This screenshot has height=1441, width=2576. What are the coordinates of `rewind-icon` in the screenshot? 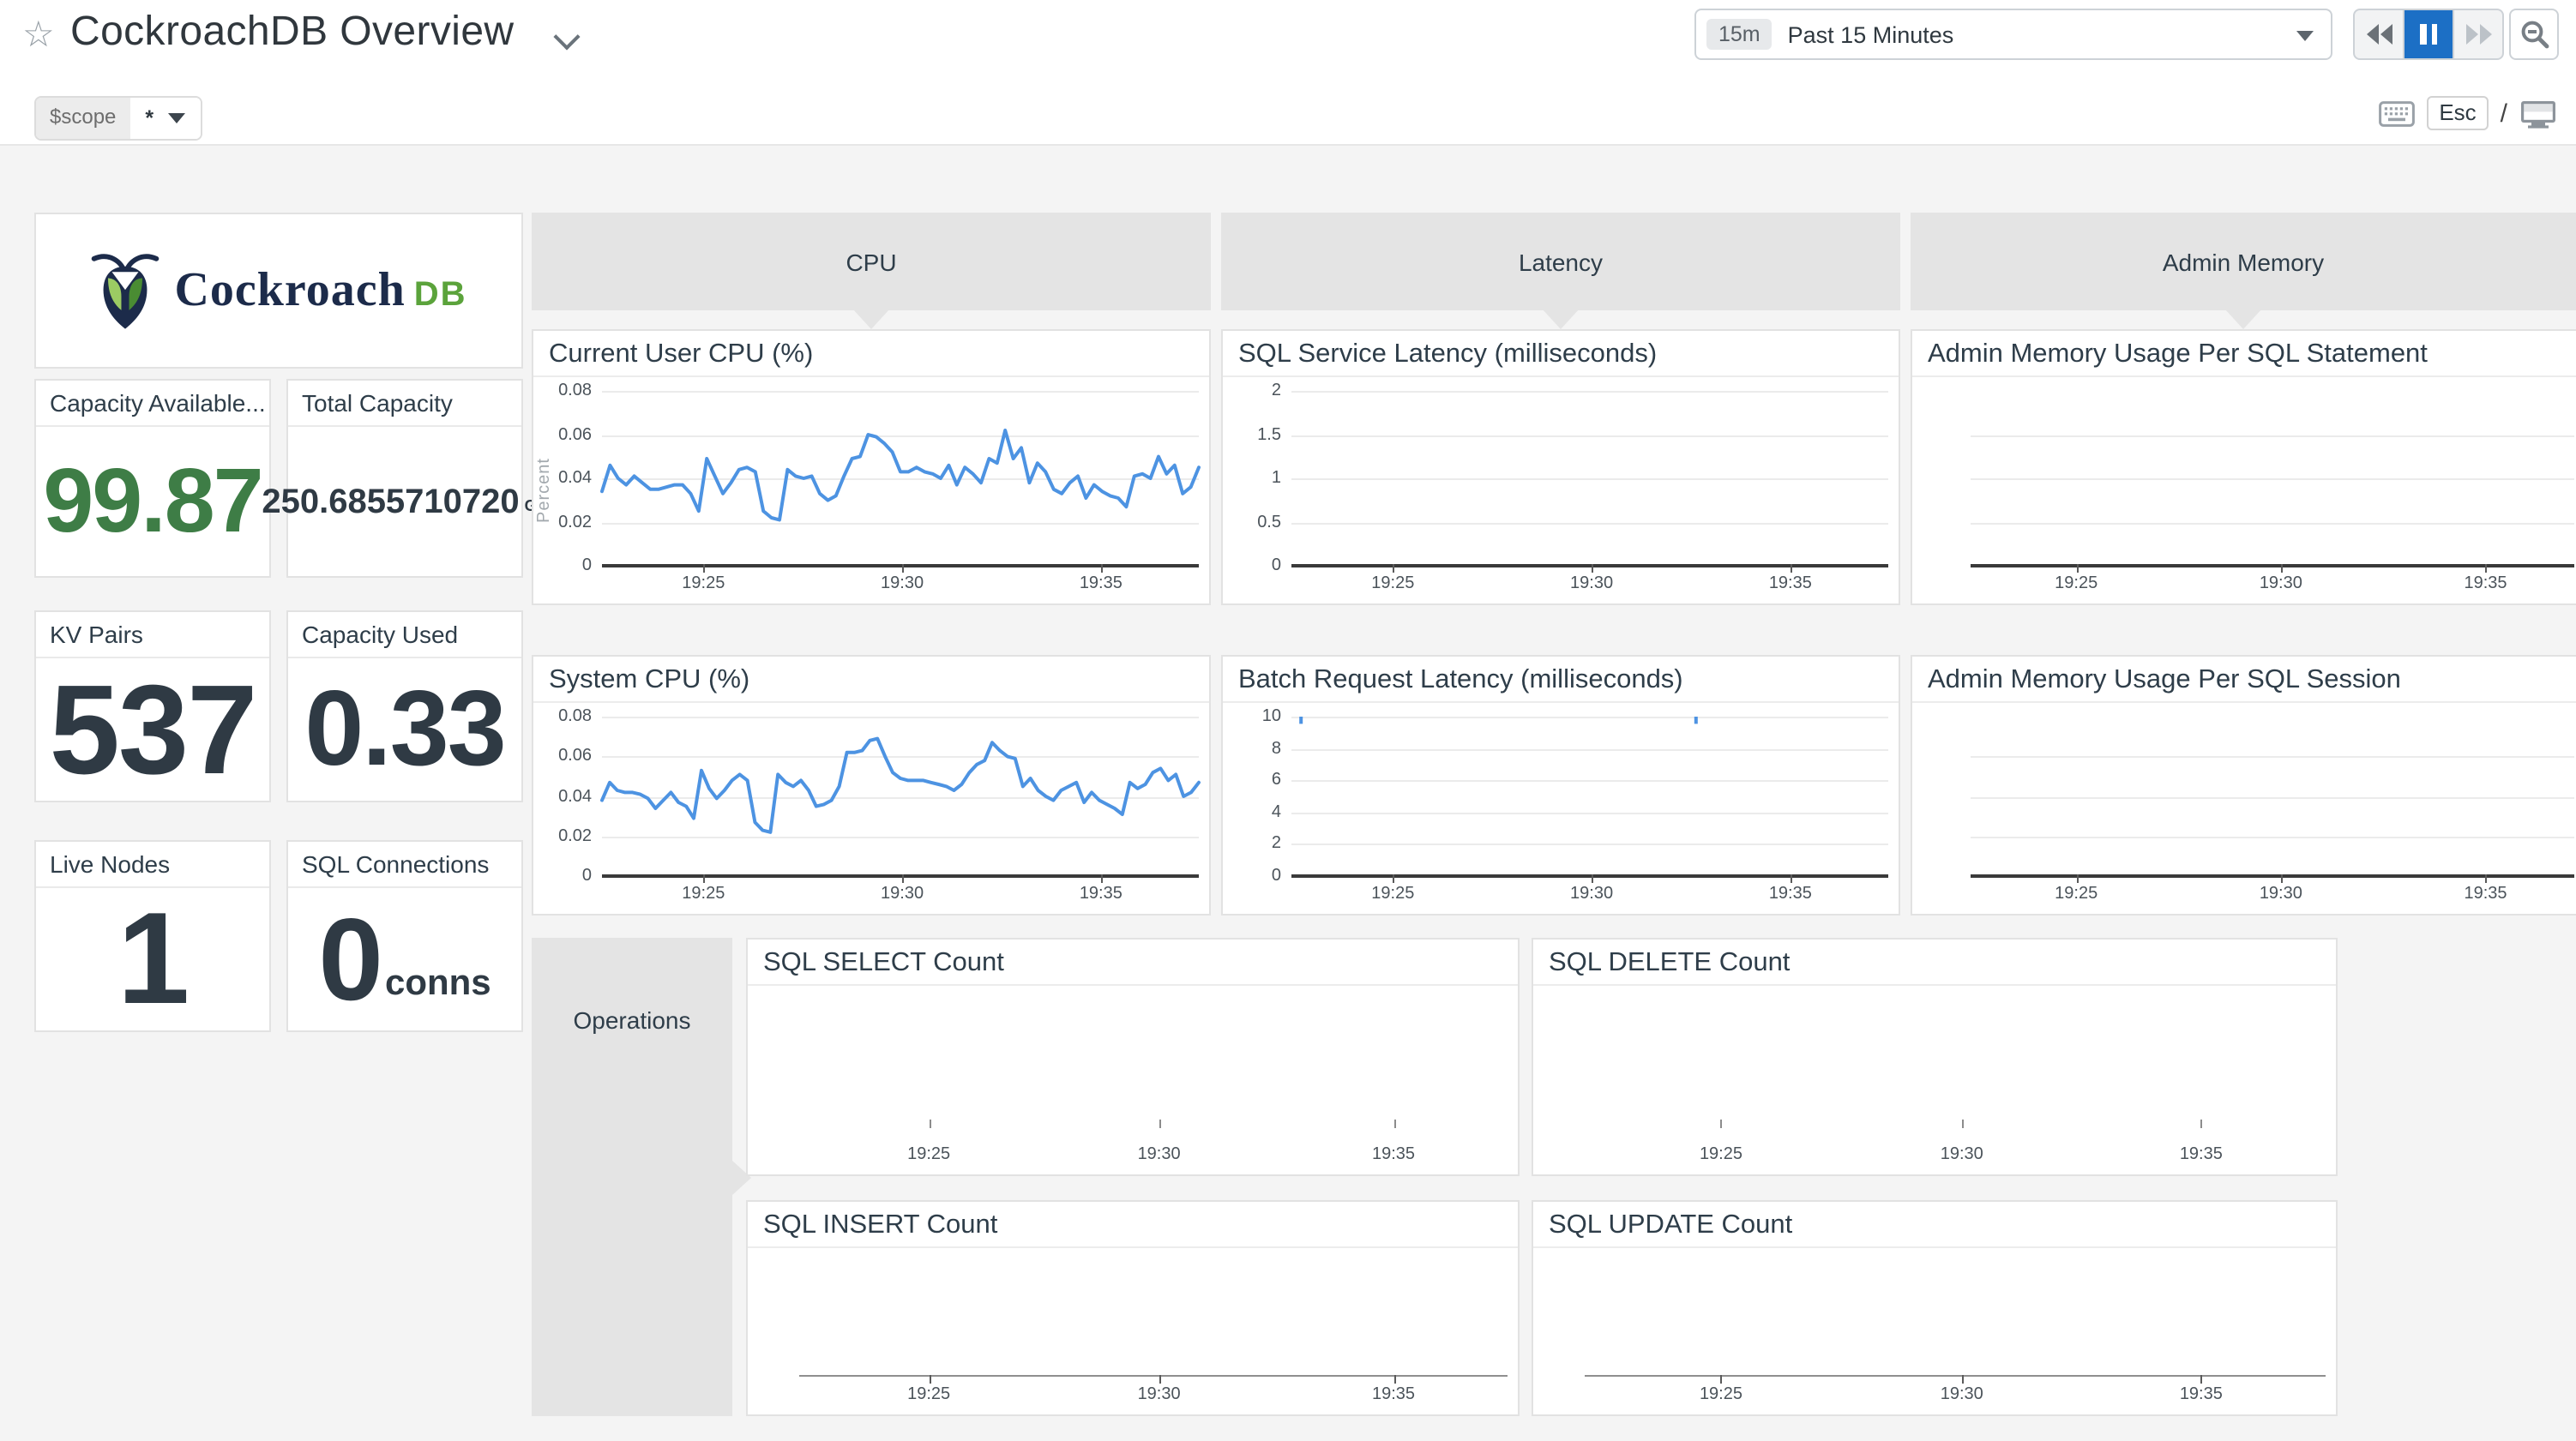 It's located at (2379, 34).